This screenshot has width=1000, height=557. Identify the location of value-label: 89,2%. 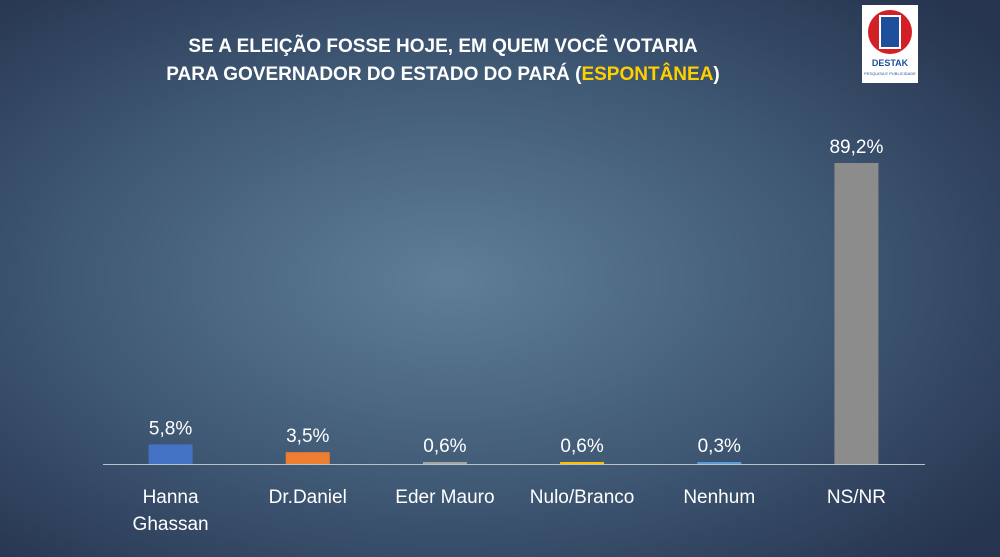
(856, 147).